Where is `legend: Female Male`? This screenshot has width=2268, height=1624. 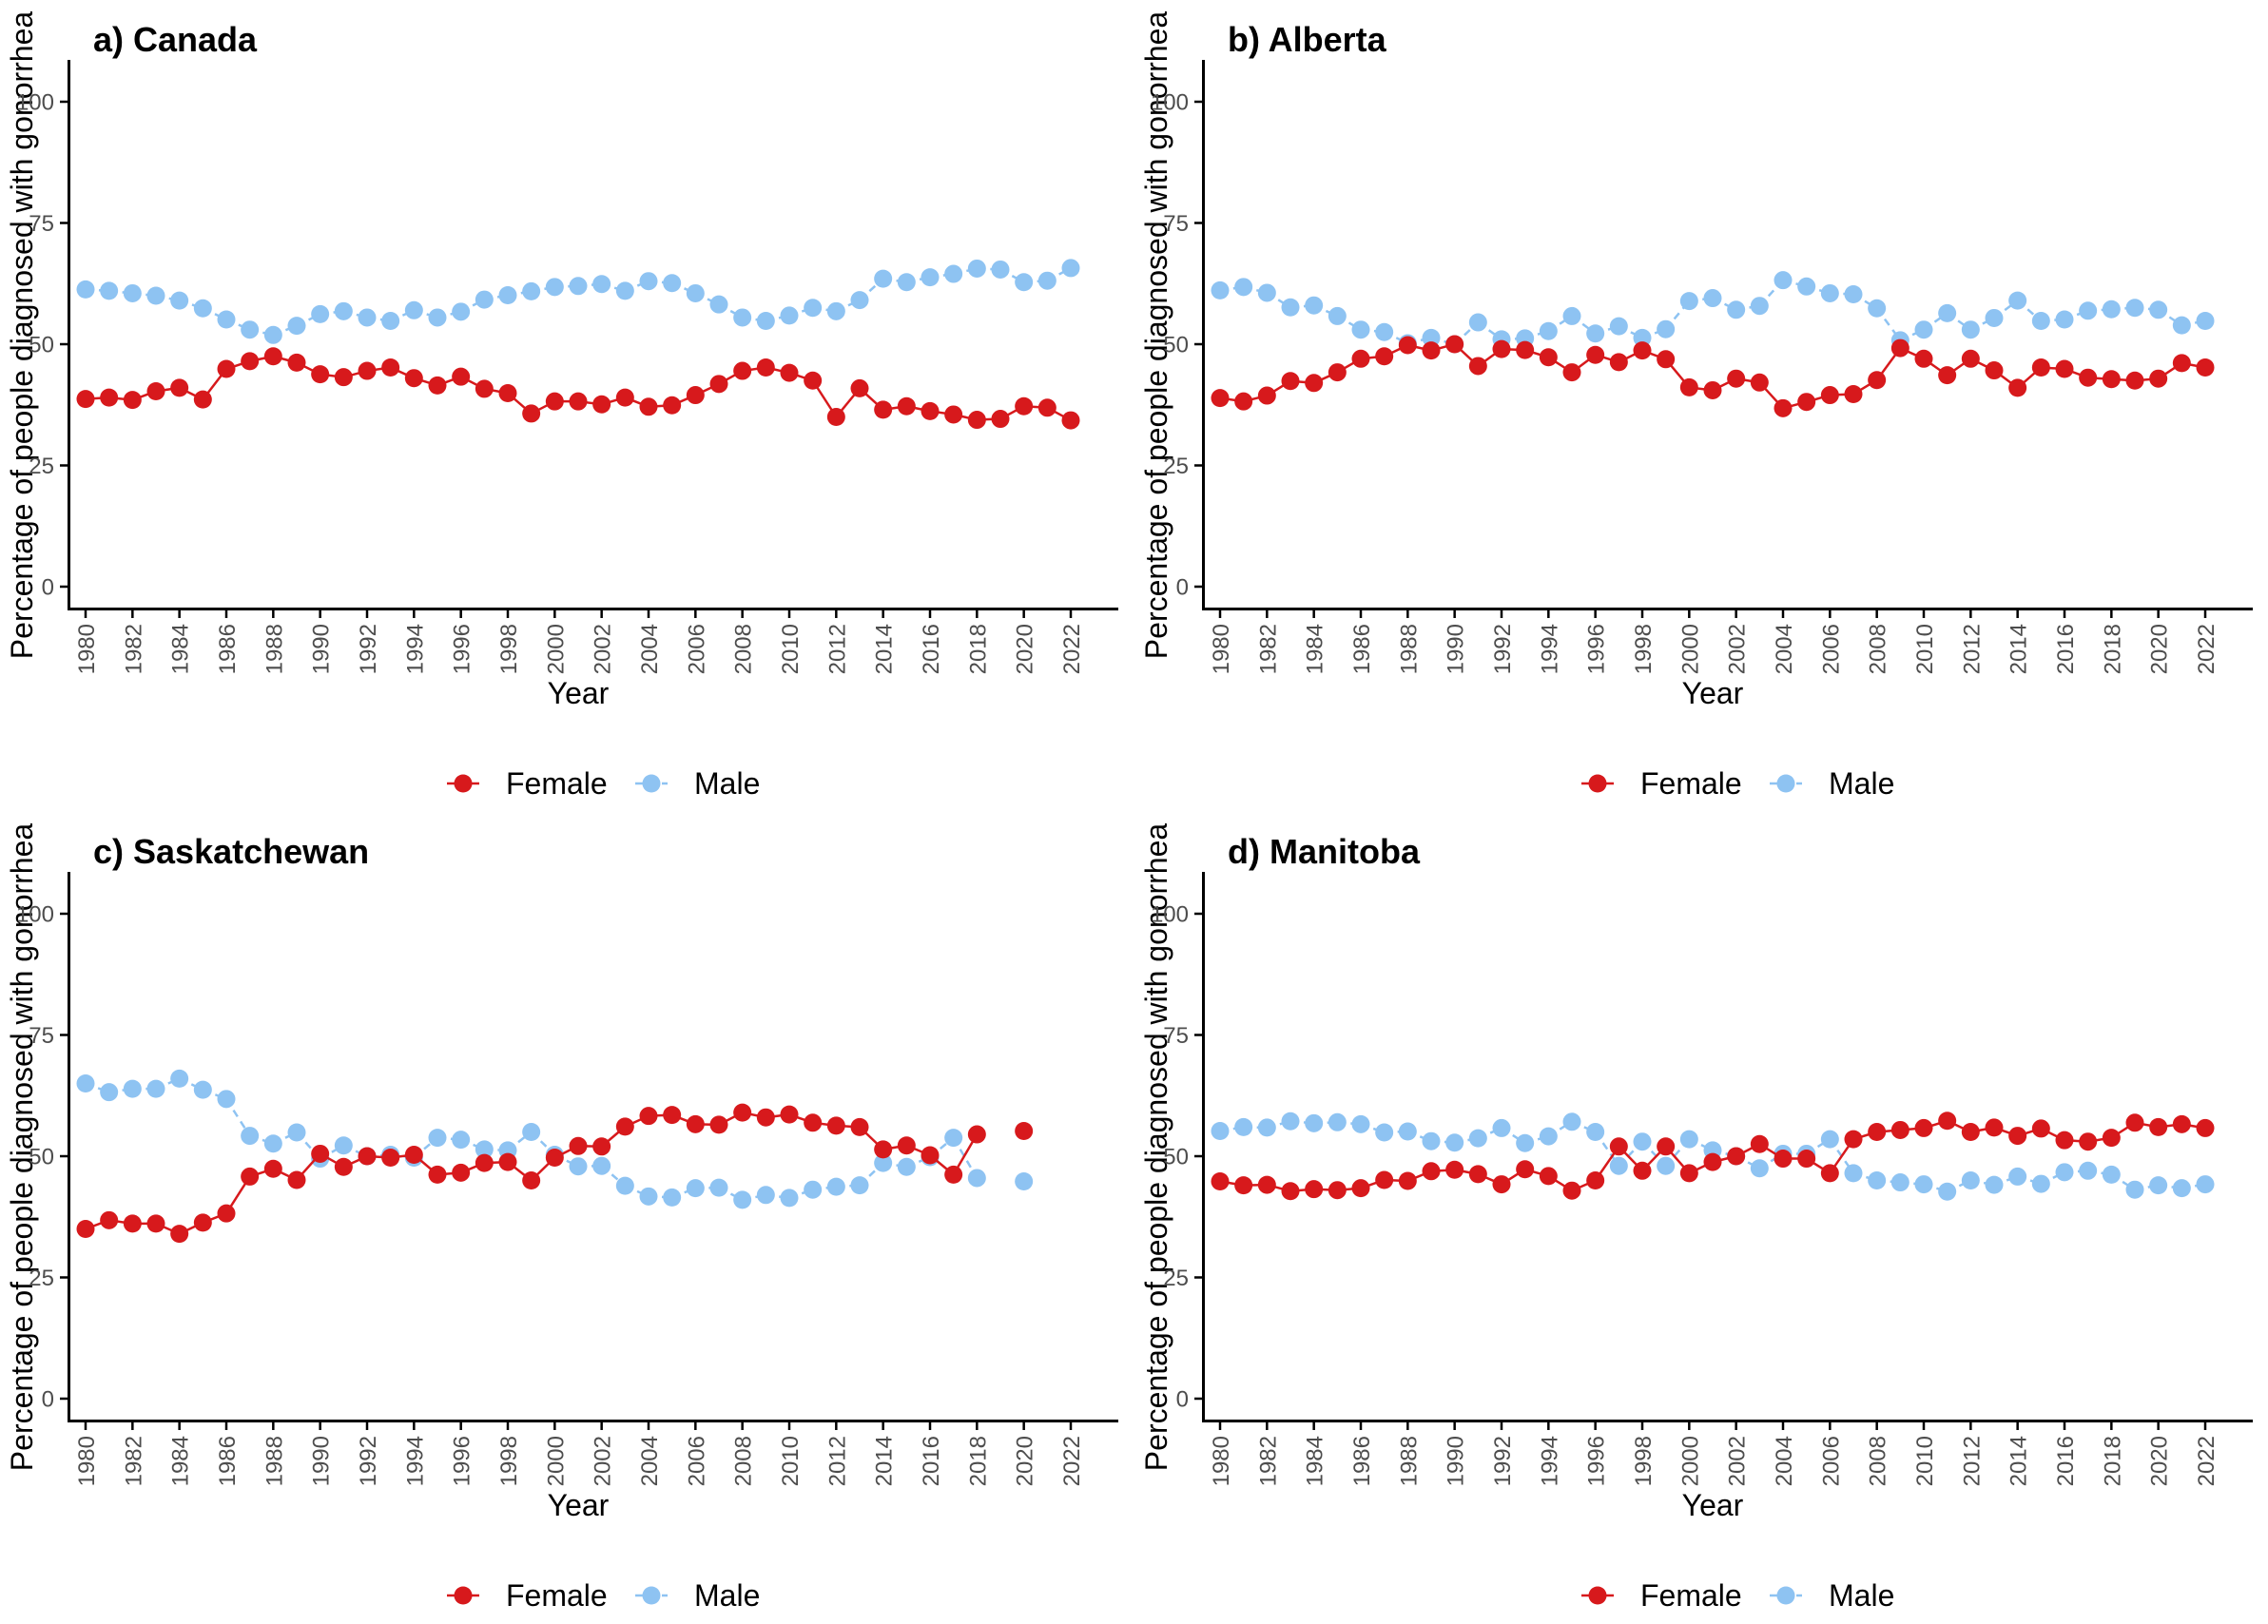
legend: Female Male is located at coordinates (1738, 1595).